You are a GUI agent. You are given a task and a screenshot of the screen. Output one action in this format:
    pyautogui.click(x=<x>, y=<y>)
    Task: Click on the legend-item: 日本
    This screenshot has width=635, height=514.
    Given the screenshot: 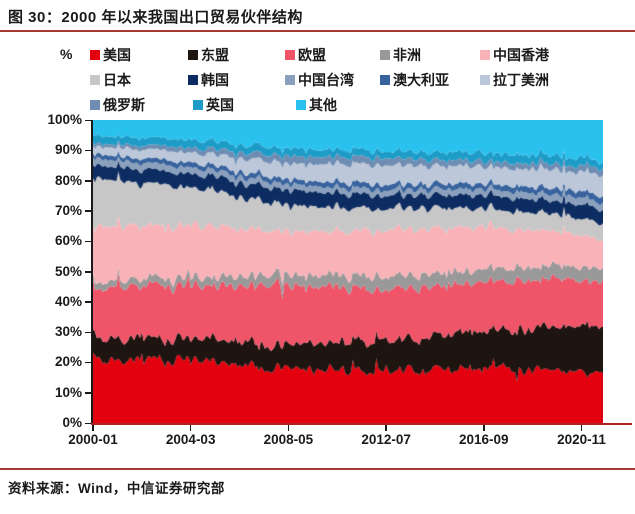 What is the action you would take?
    pyautogui.click(x=139, y=80)
    